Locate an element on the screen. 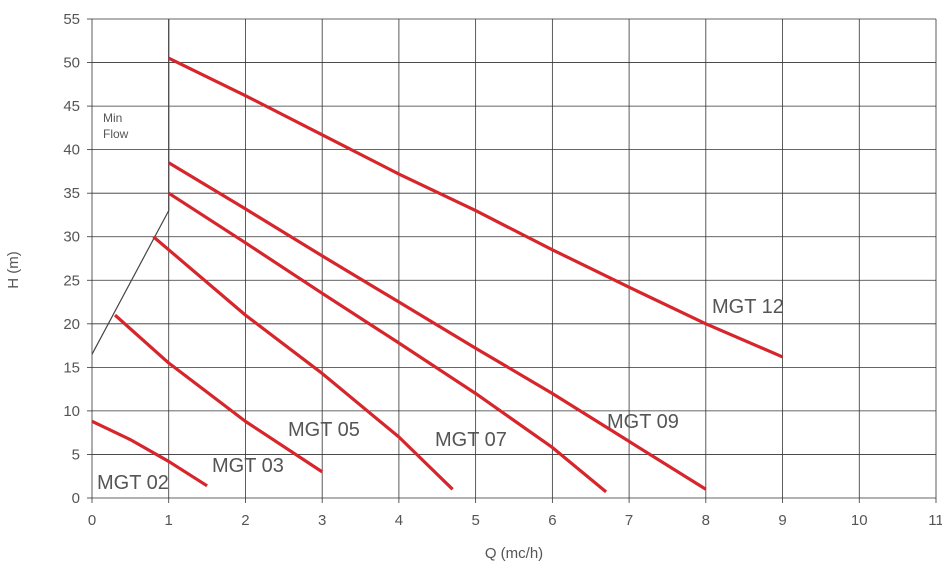 Image resolution: width=942 pixels, height=566 pixels. min-flow-label-line2: Flow is located at coordinates (116, 134).